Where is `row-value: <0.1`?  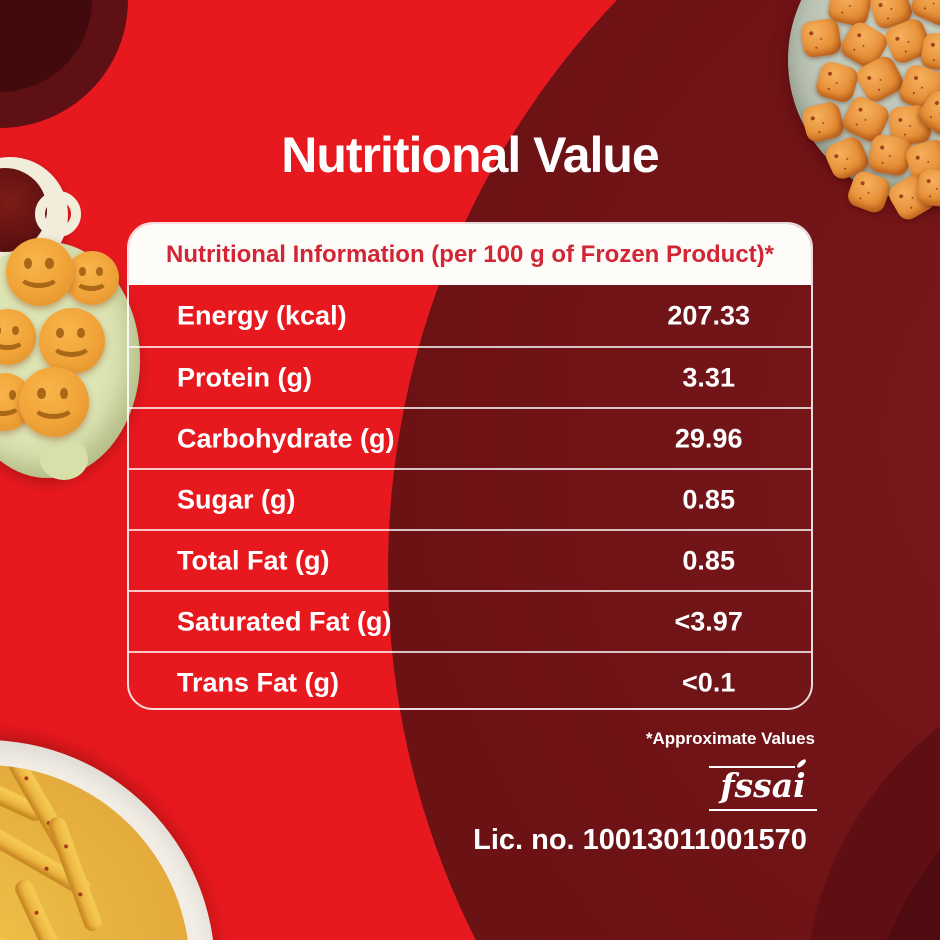 row-value: <0.1 is located at coordinates (709, 682).